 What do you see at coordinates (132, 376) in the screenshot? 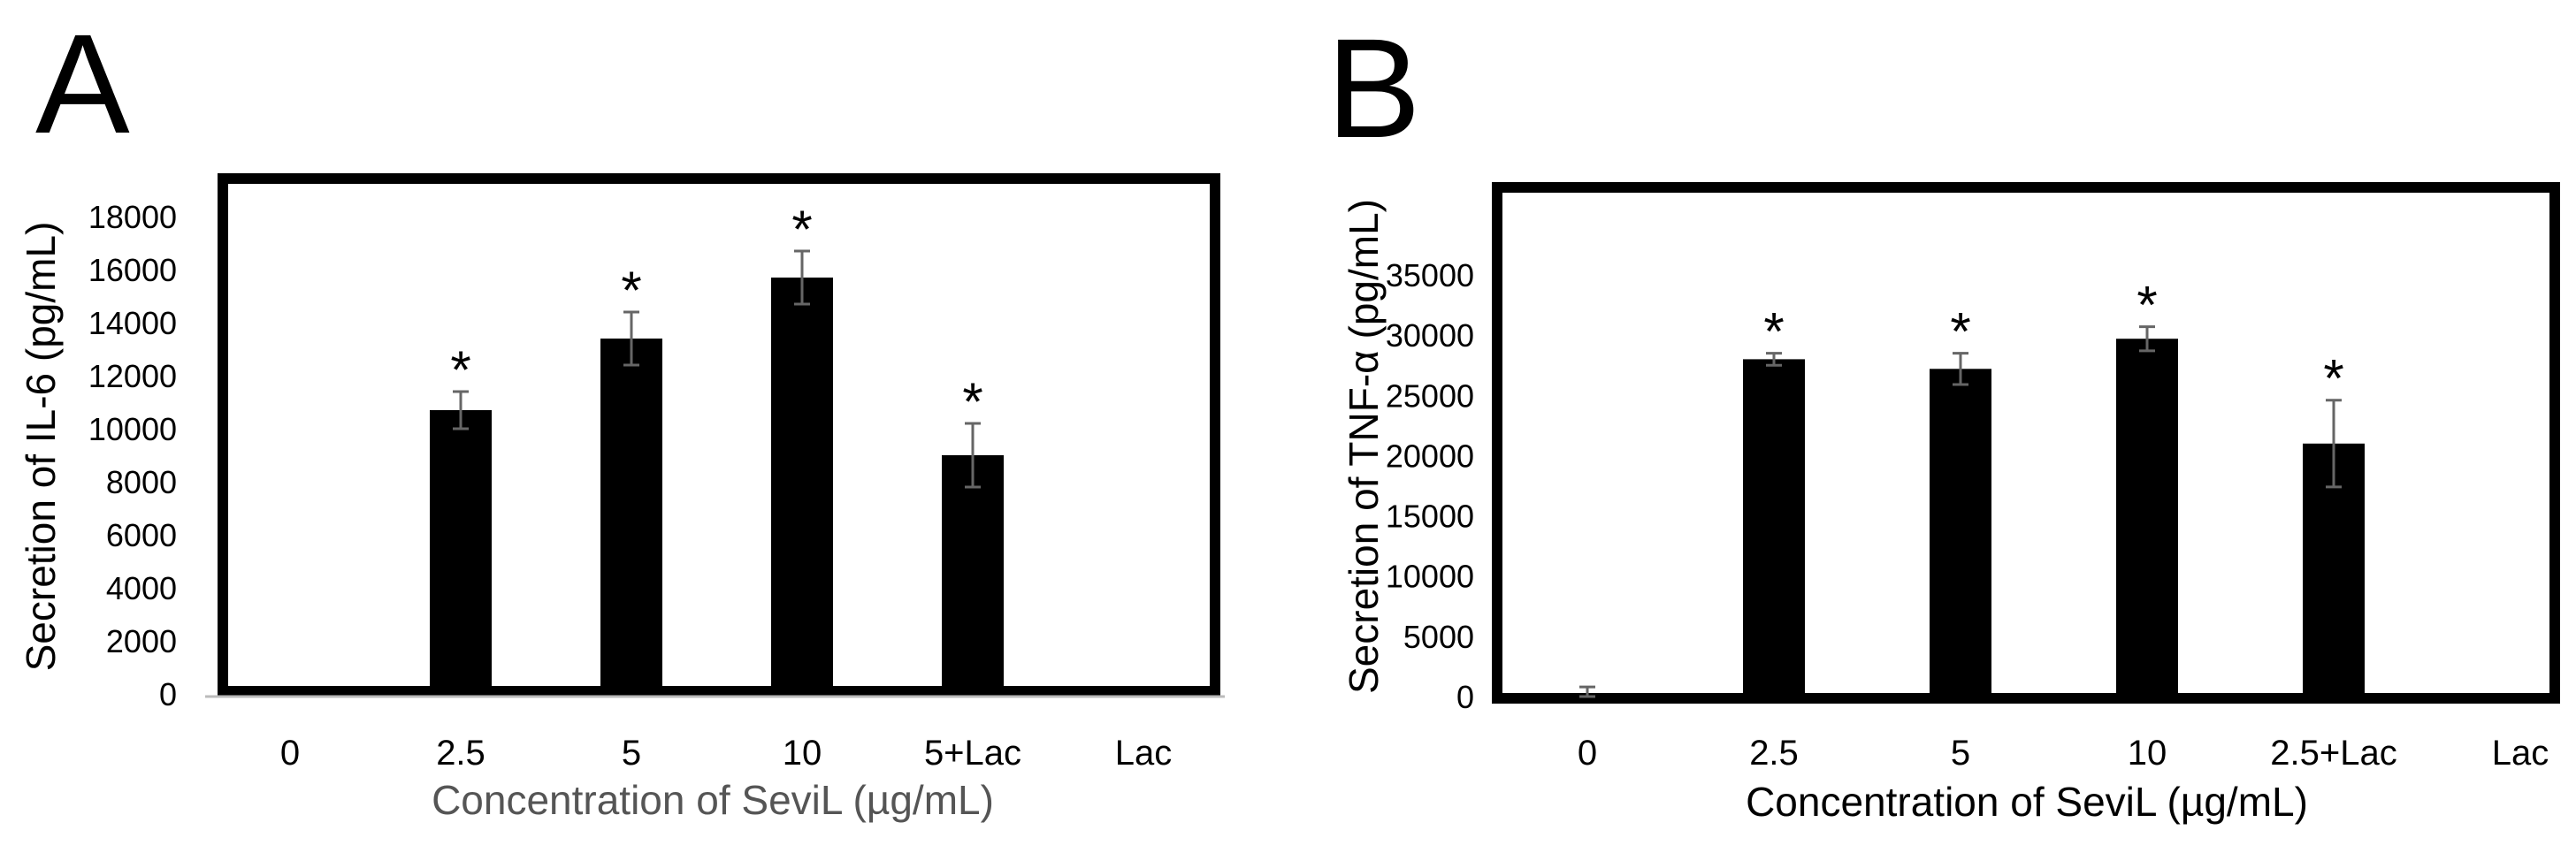
I see `ytick-label: 12000` at bounding box center [132, 376].